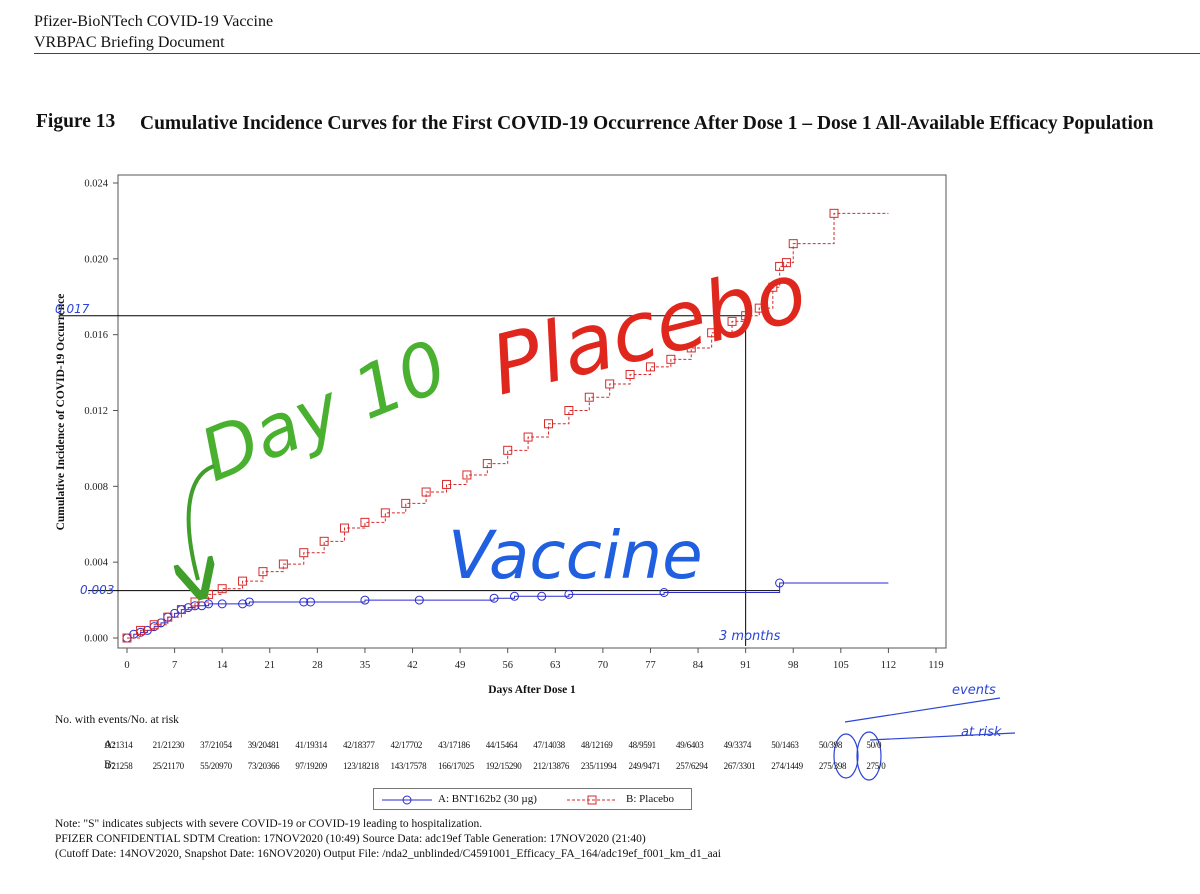 The width and height of the screenshot is (1200, 894). What do you see at coordinates (832, 766) in the screenshot?
I see `risk-cell-b: 275/398` at bounding box center [832, 766].